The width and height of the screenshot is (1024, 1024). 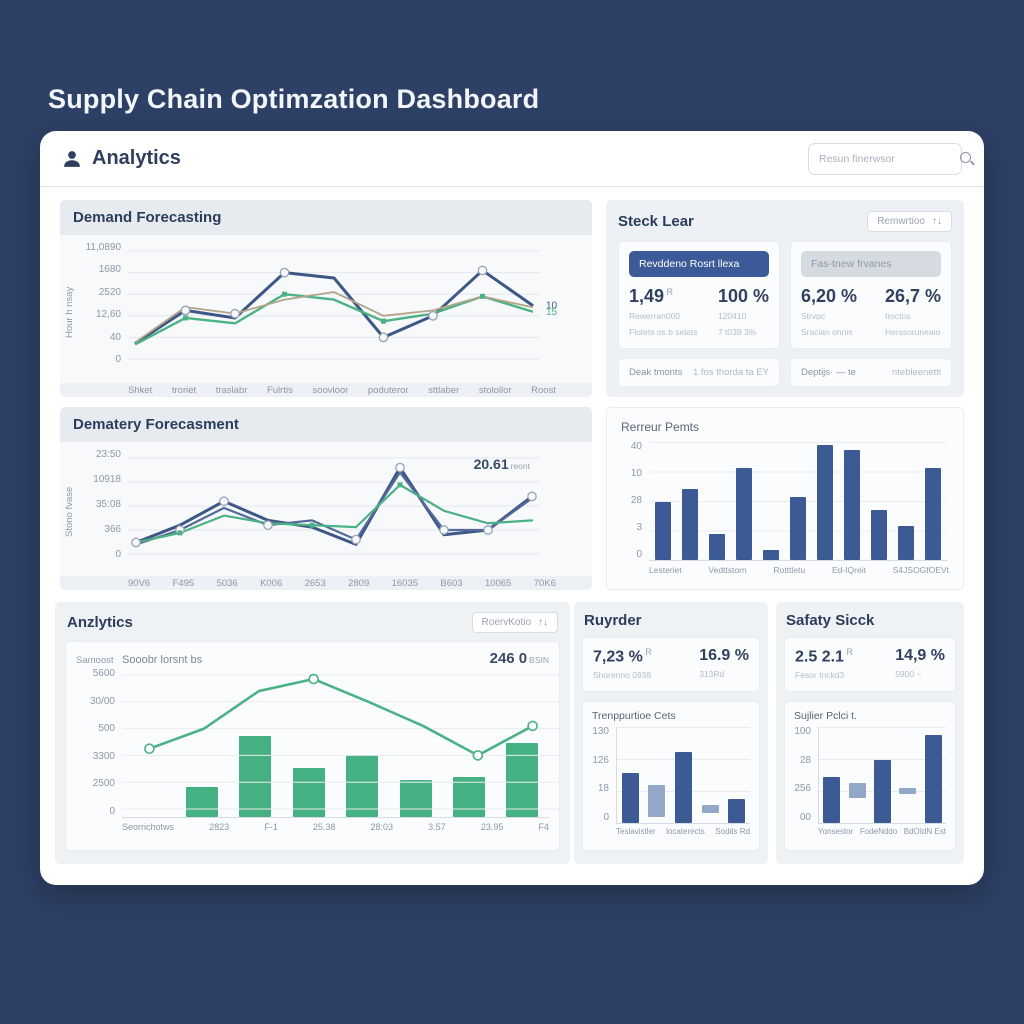 What do you see at coordinates (651, 296) in the screenshot?
I see `kpi-value: 1,49 R` at bounding box center [651, 296].